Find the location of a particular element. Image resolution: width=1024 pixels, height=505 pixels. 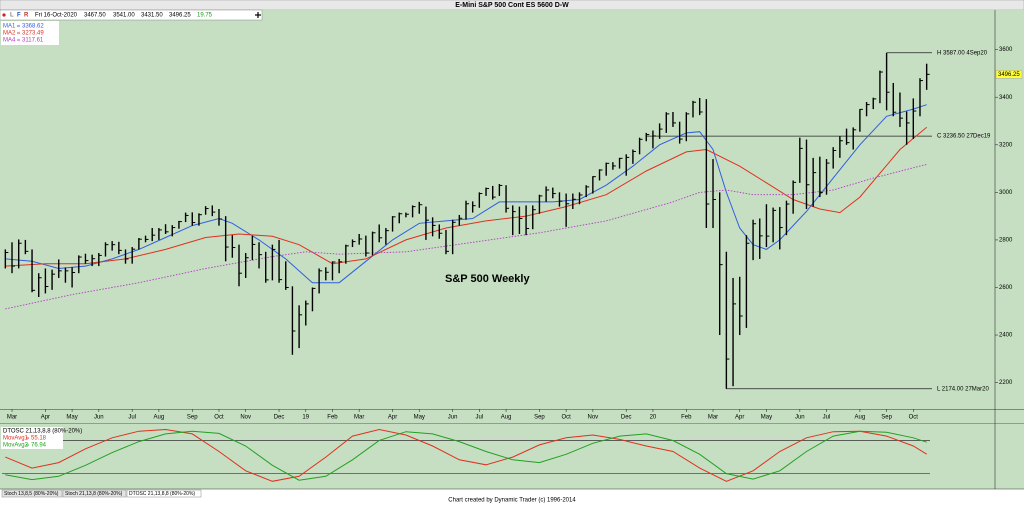

y-tick-label: 2600 is located at coordinates (1006, 288).